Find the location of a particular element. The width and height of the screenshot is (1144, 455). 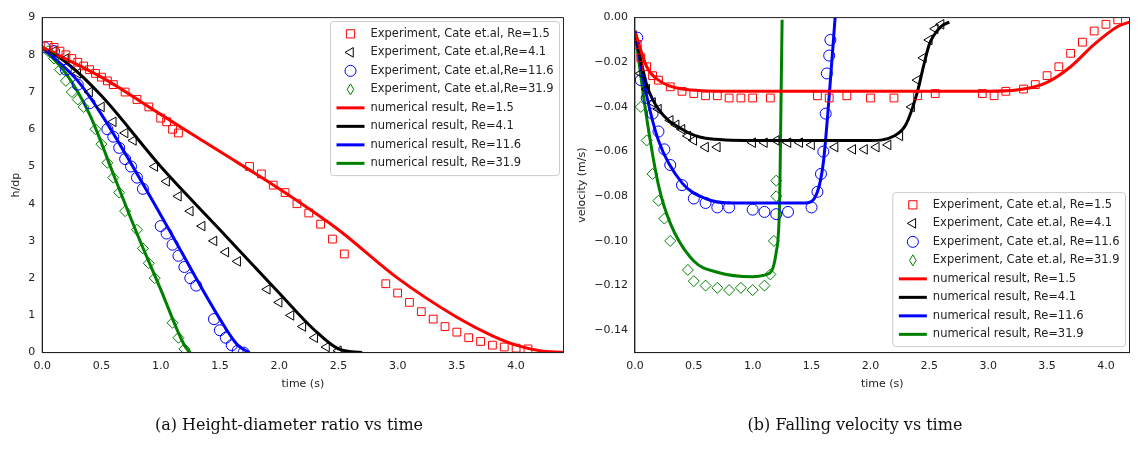

x-tick-label: 3.0 is located at coordinates (988, 366).